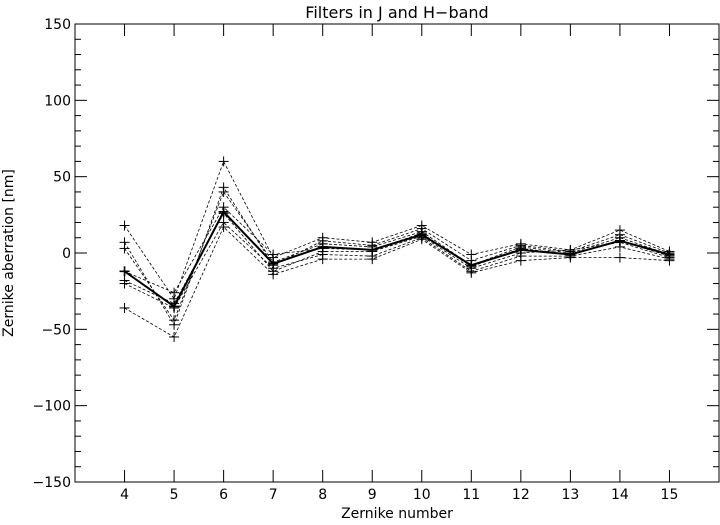  Describe the element at coordinates (471, 495) in the screenshot. I see `x-tick-label: 11` at that location.